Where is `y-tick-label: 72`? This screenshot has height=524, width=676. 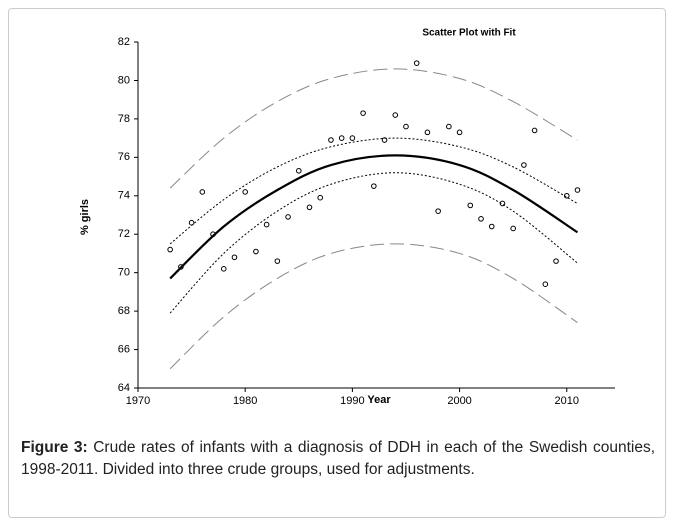 y-tick-label: 72 is located at coordinates (124, 234).